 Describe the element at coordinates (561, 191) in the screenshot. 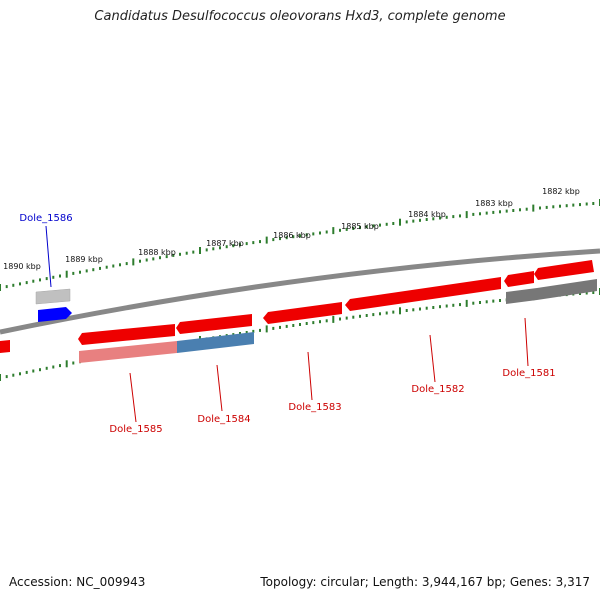

I see `kbp-tick-label: 1882 kbp` at that location.